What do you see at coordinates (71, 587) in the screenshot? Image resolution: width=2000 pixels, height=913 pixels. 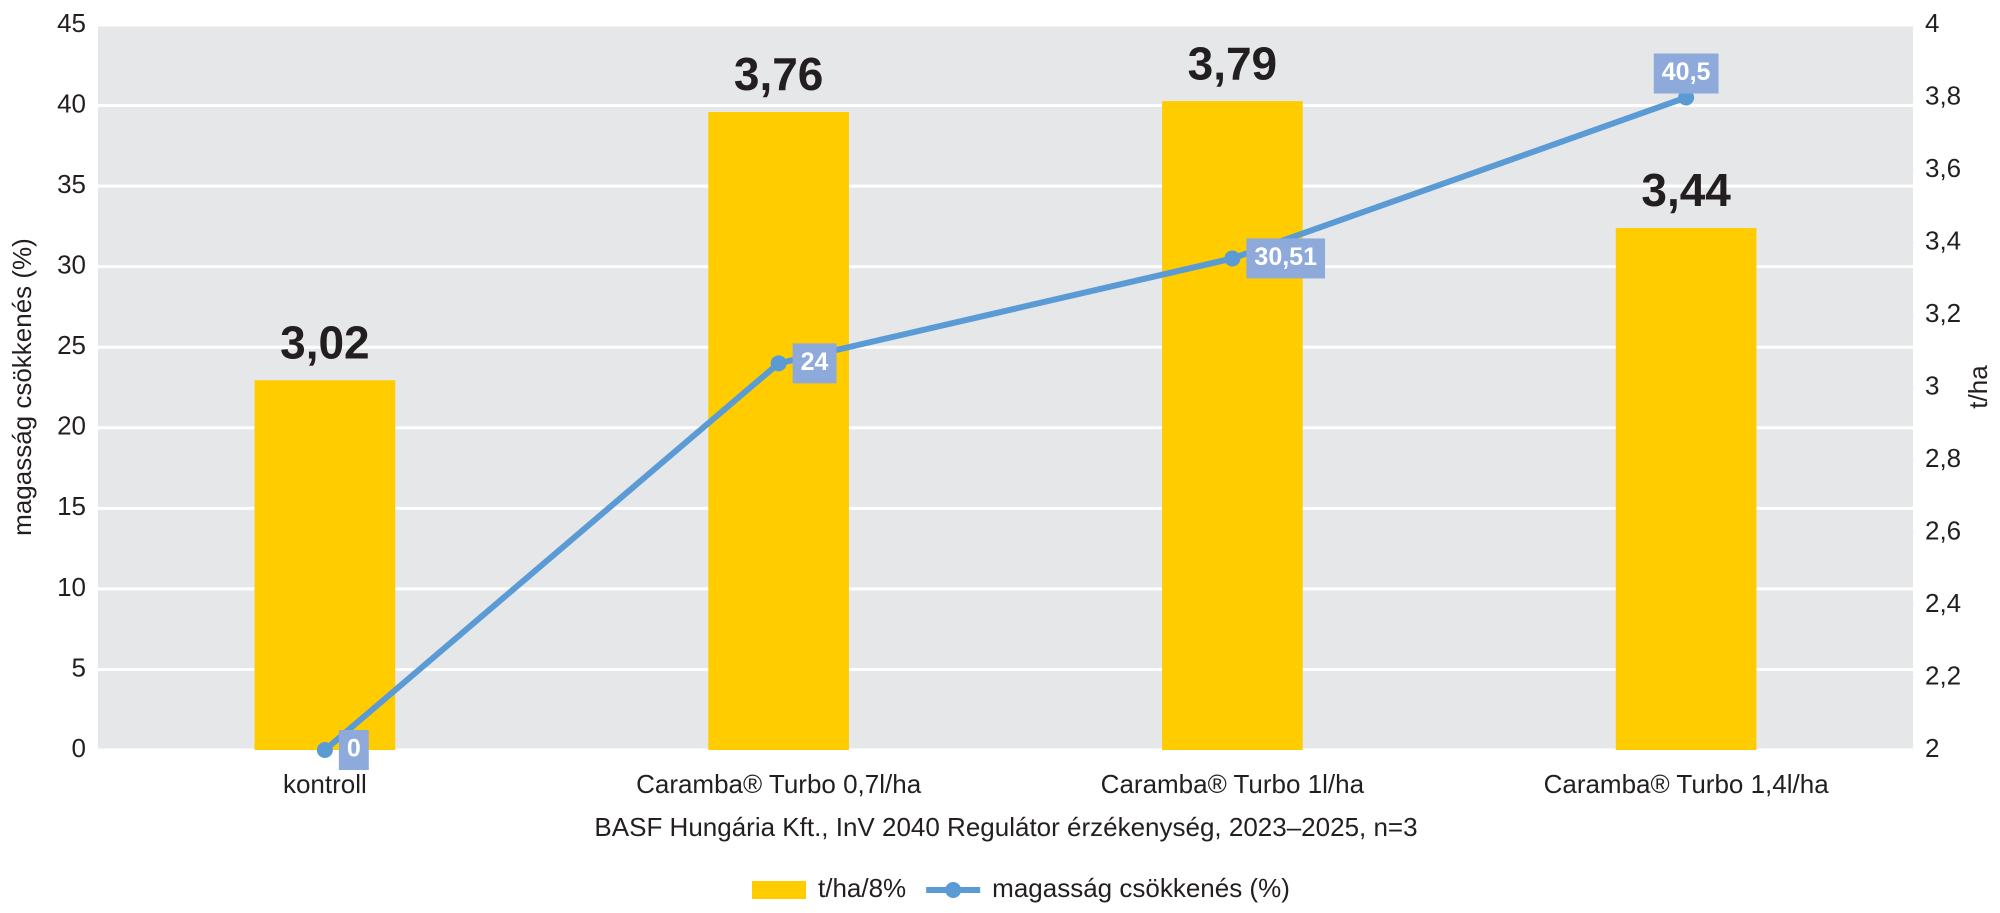 I see `y-tick-label: 10` at bounding box center [71, 587].